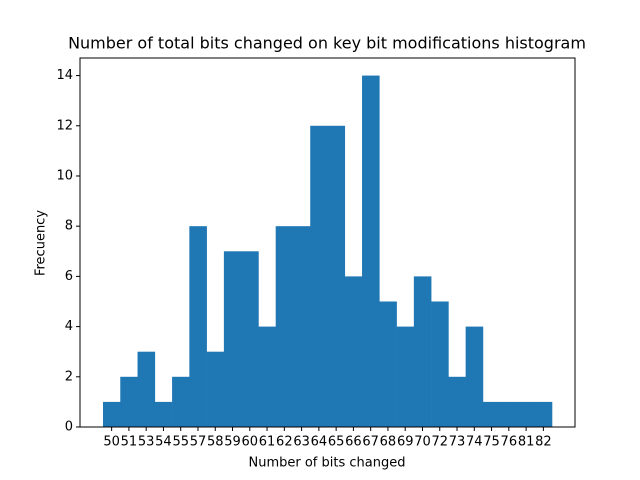  Describe the element at coordinates (215, 442) in the screenshot. I see `x-tick-label: 58` at that location.